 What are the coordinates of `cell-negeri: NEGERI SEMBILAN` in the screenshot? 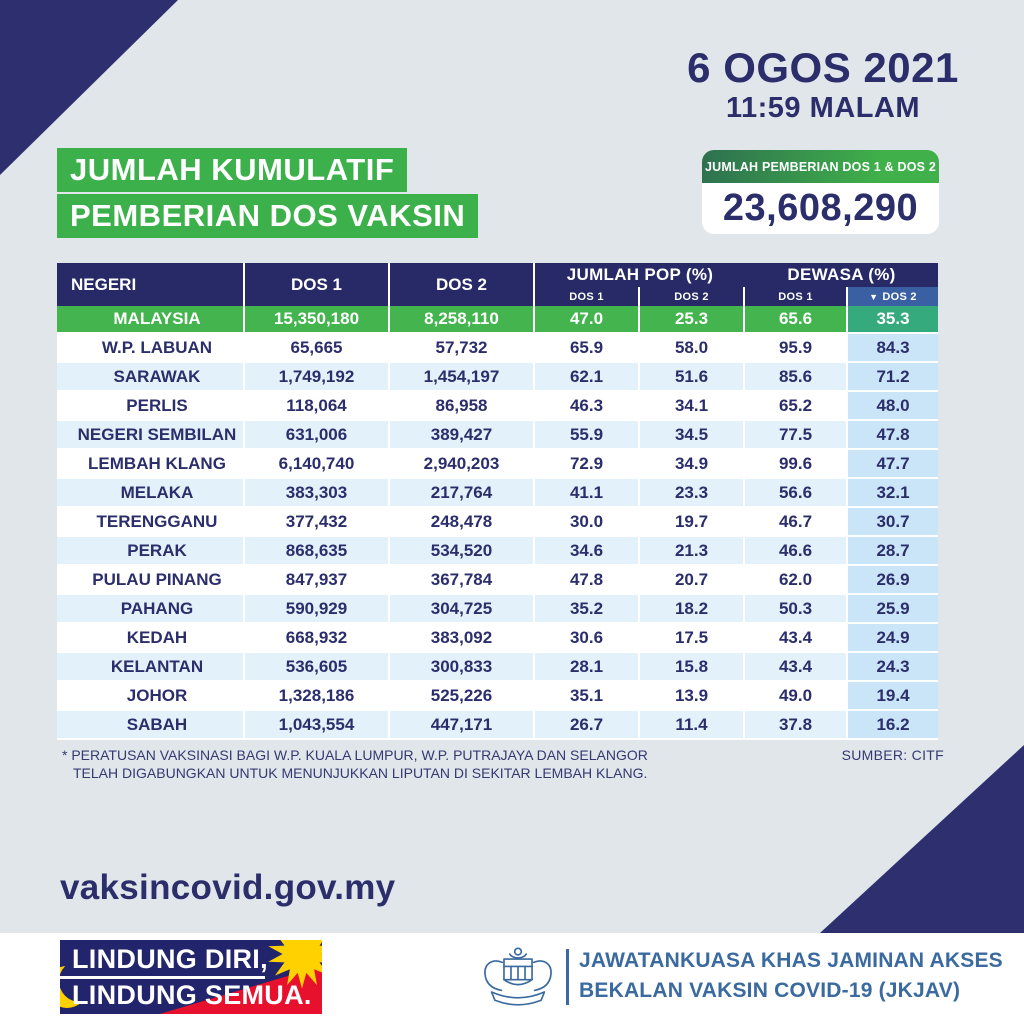 It's located at (151, 435).